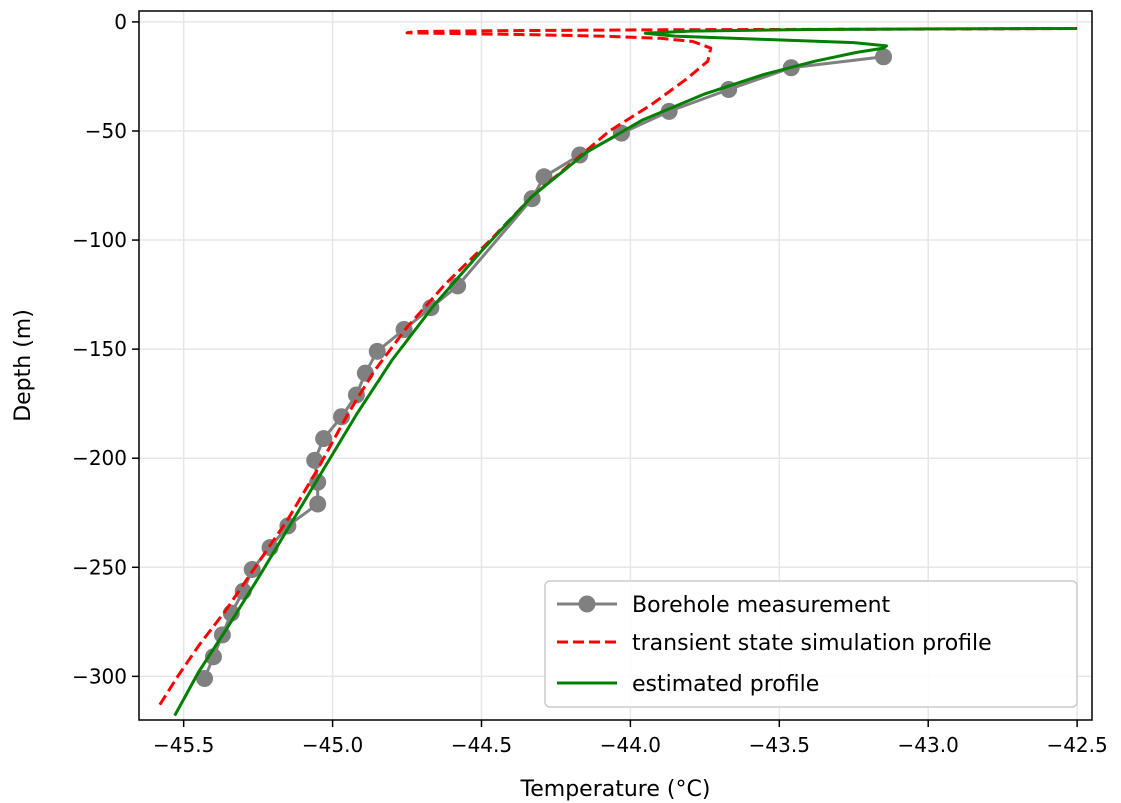  I want to click on x-tick-label: −45.5, so click(183, 745).